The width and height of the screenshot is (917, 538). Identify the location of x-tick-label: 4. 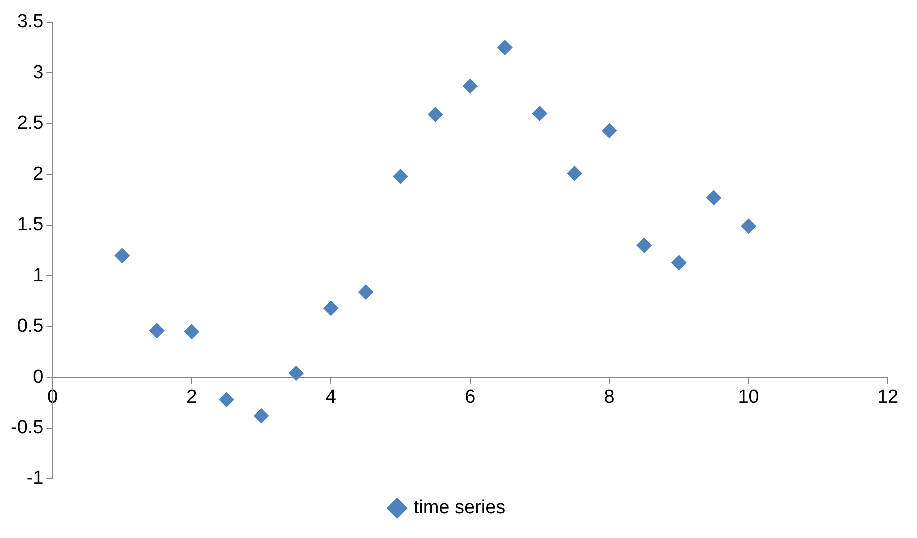
(331, 397).